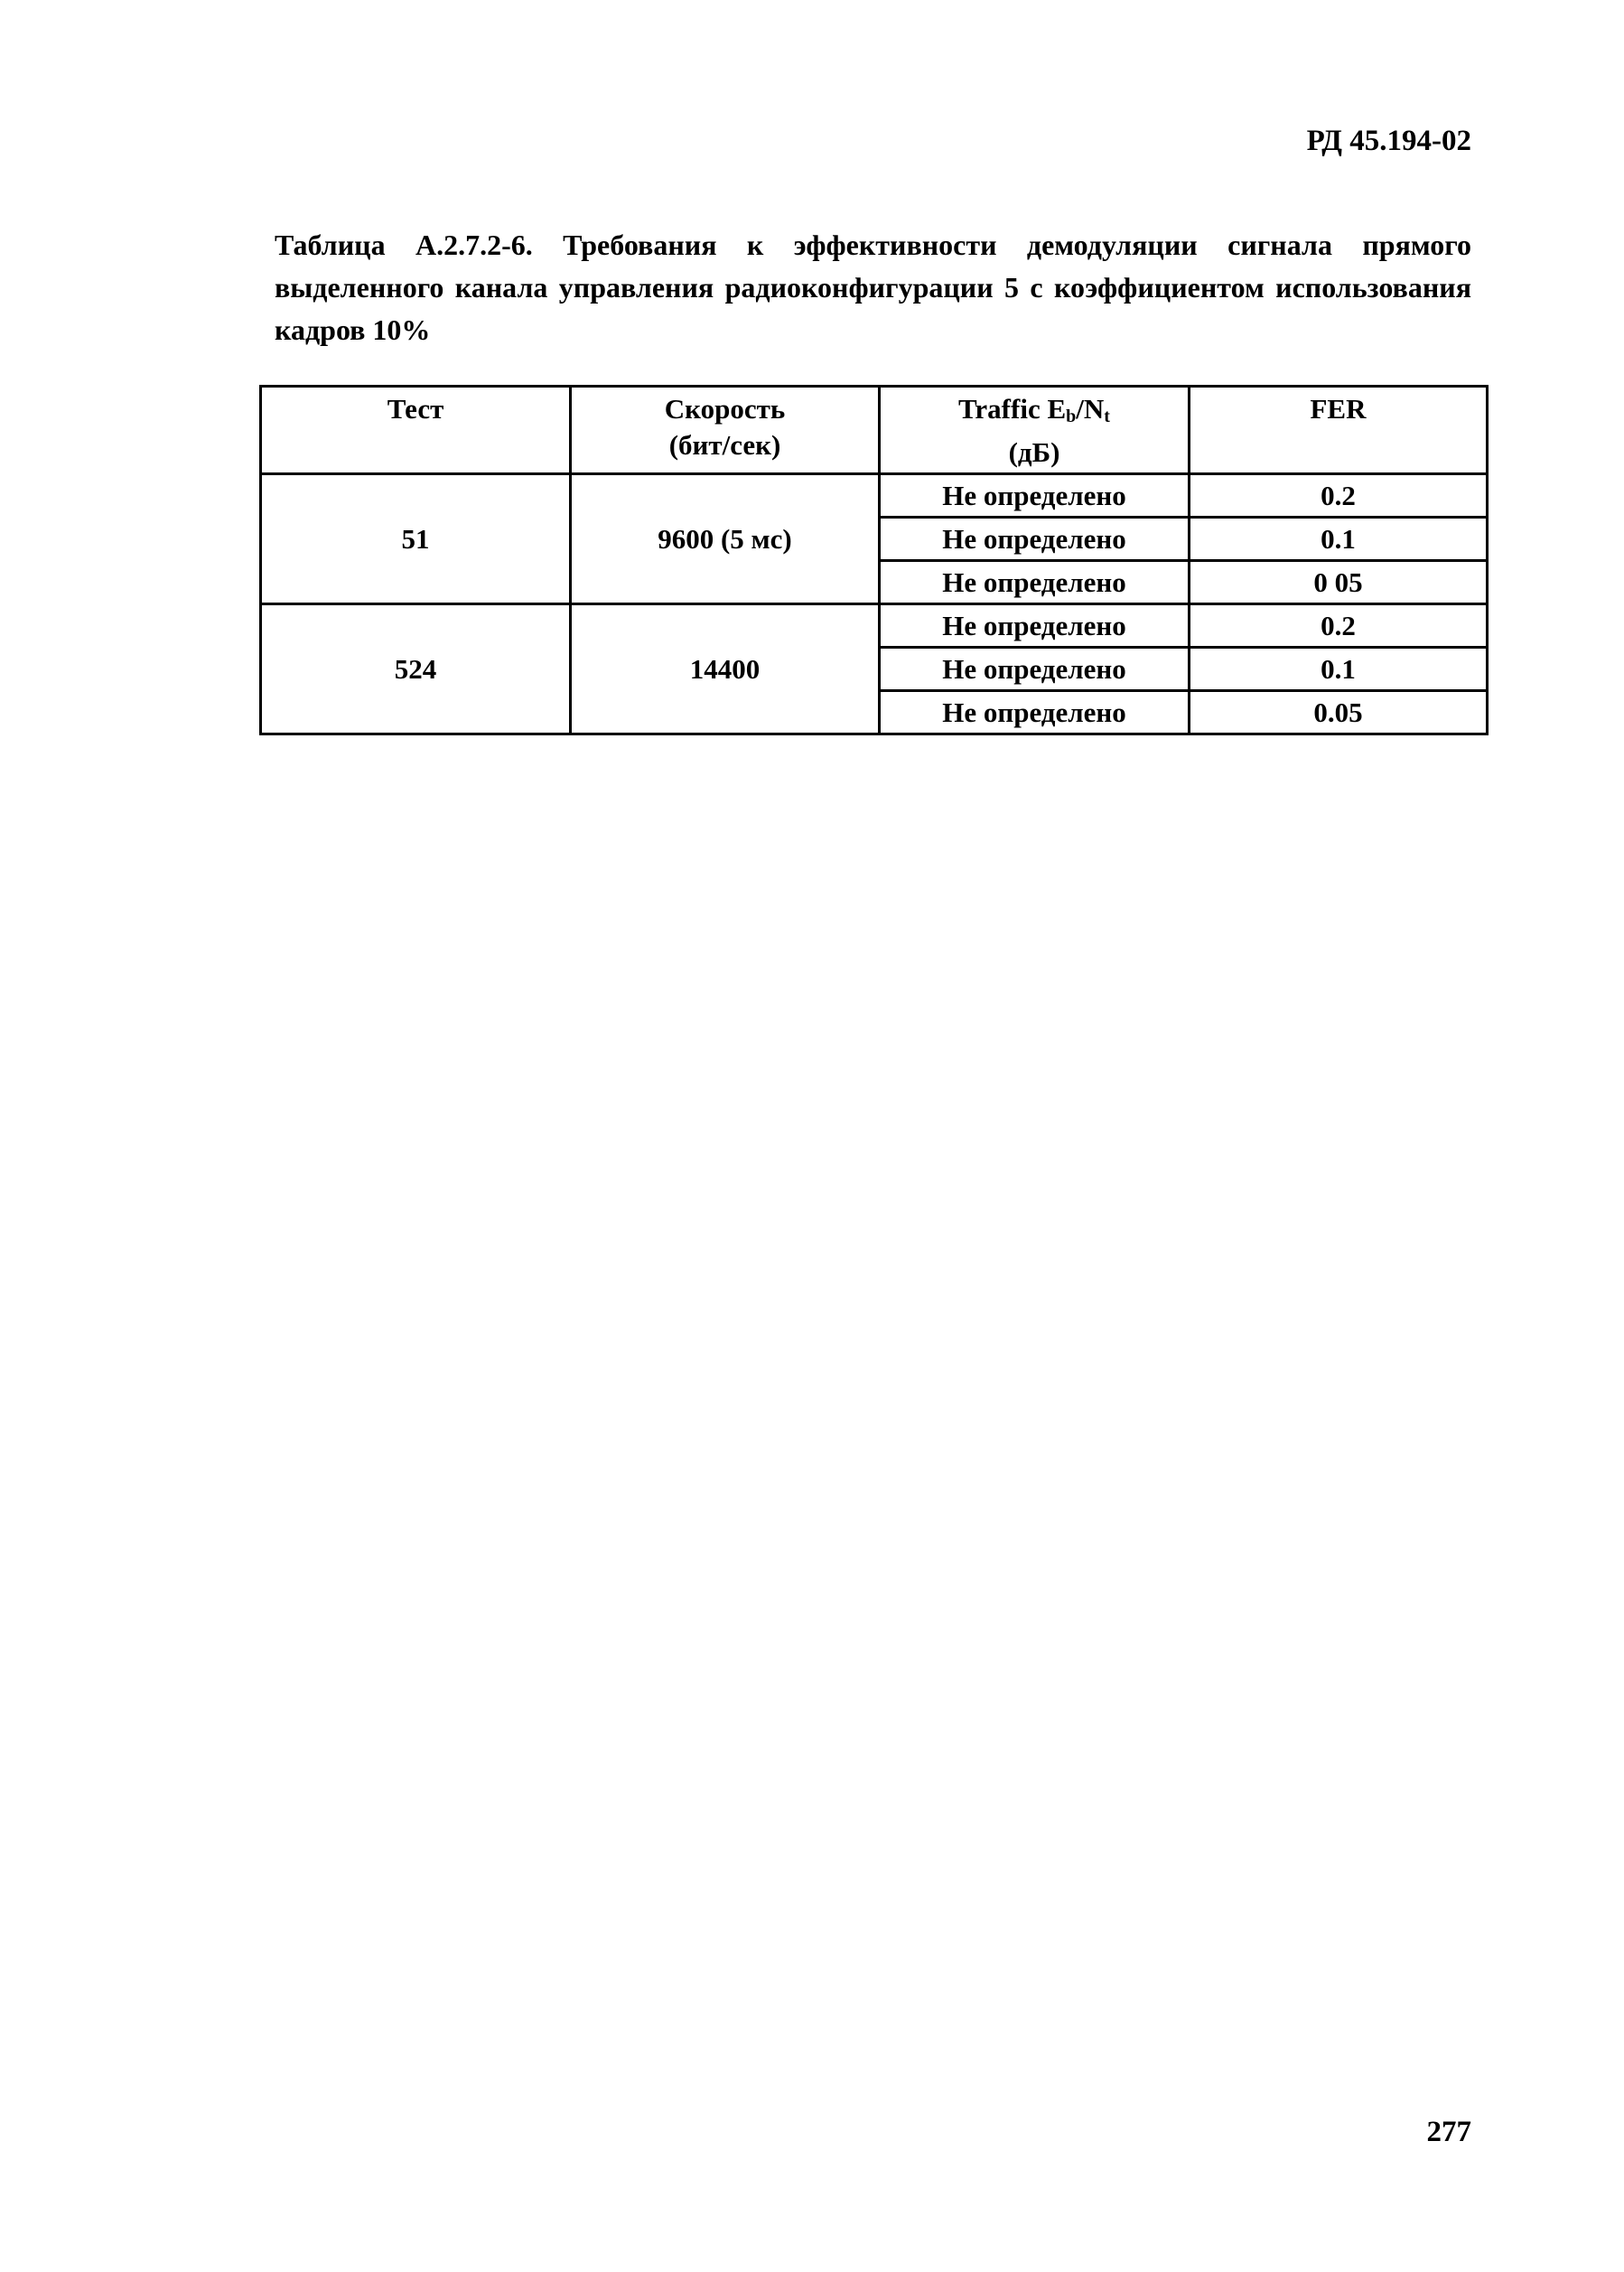  Describe the element at coordinates (1034, 430) in the screenshot. I see `header-traffic: Traffic Eb/Nt (дБ)` at that location.